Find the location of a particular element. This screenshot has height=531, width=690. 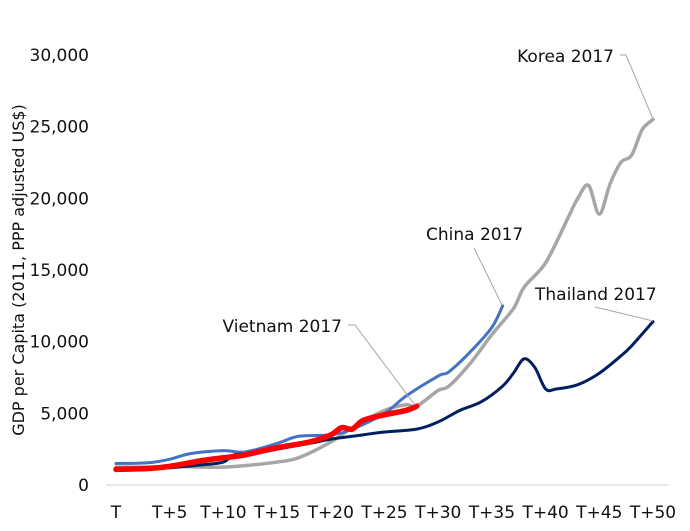

x-tick-label: T+15 is located at coordinates (276, 513).